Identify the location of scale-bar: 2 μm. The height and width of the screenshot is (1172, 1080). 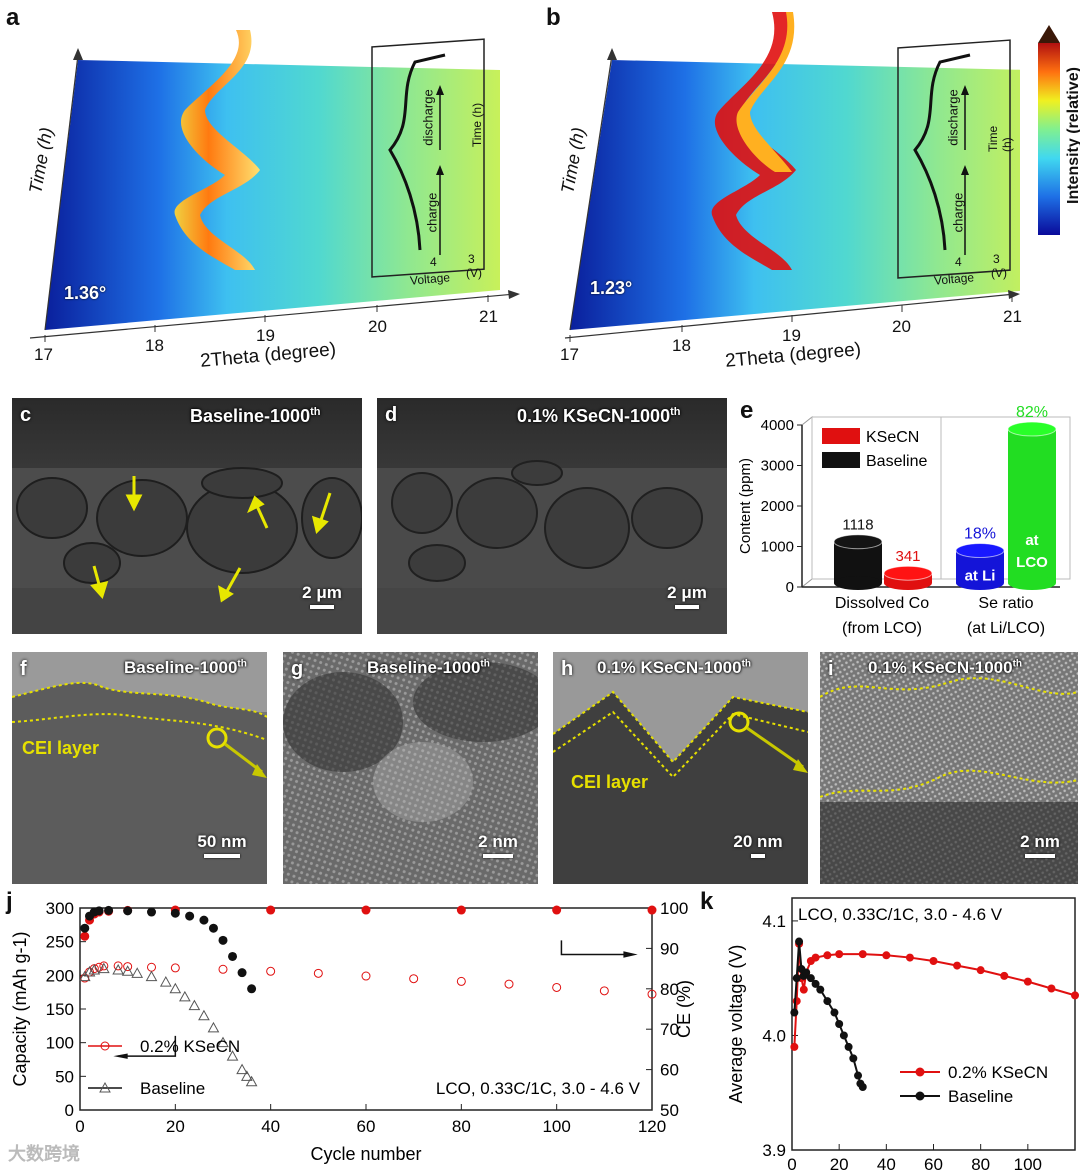
(687, 596).